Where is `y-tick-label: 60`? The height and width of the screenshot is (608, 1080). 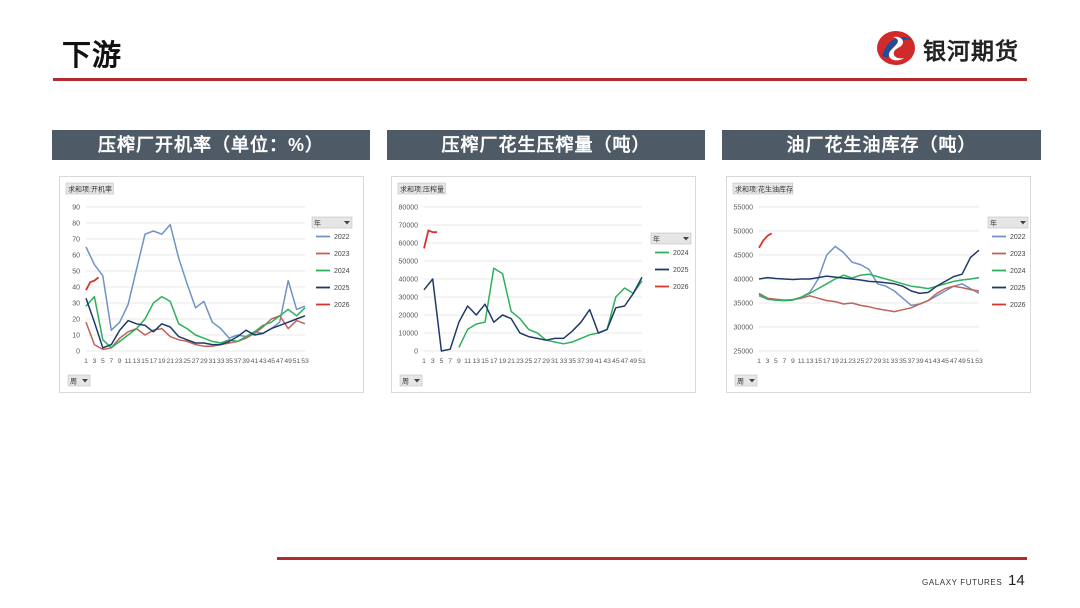 y-tick-label: 60 is located at coordinates (76, 256).